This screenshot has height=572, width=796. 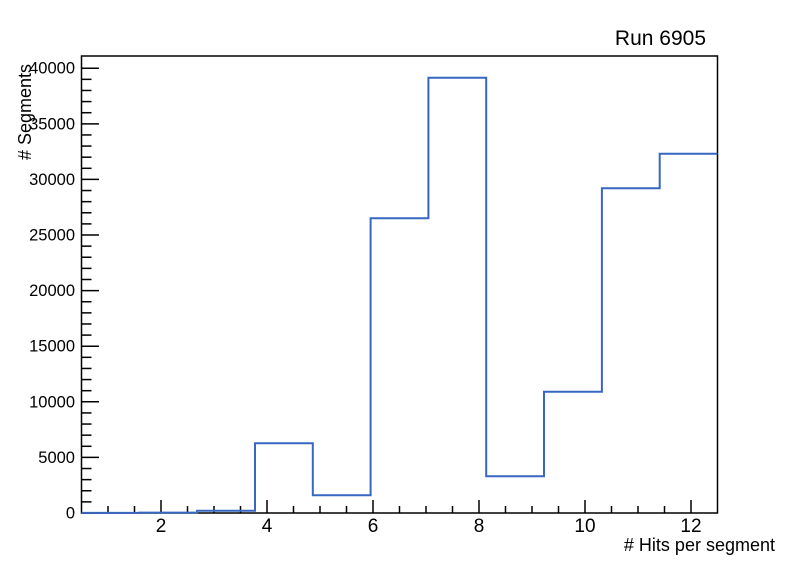 What do you see at coordinates (373, 526) in the screenshot?
I see `x-tick-label: 6` at bounding box center [373, 526].